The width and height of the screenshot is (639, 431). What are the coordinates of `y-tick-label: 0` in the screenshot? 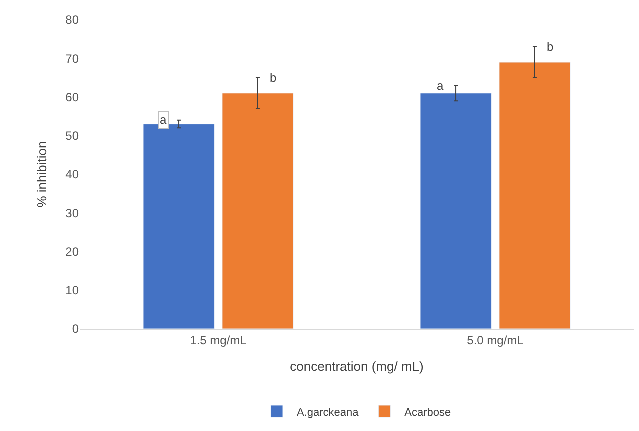 It's located at (76, 329).